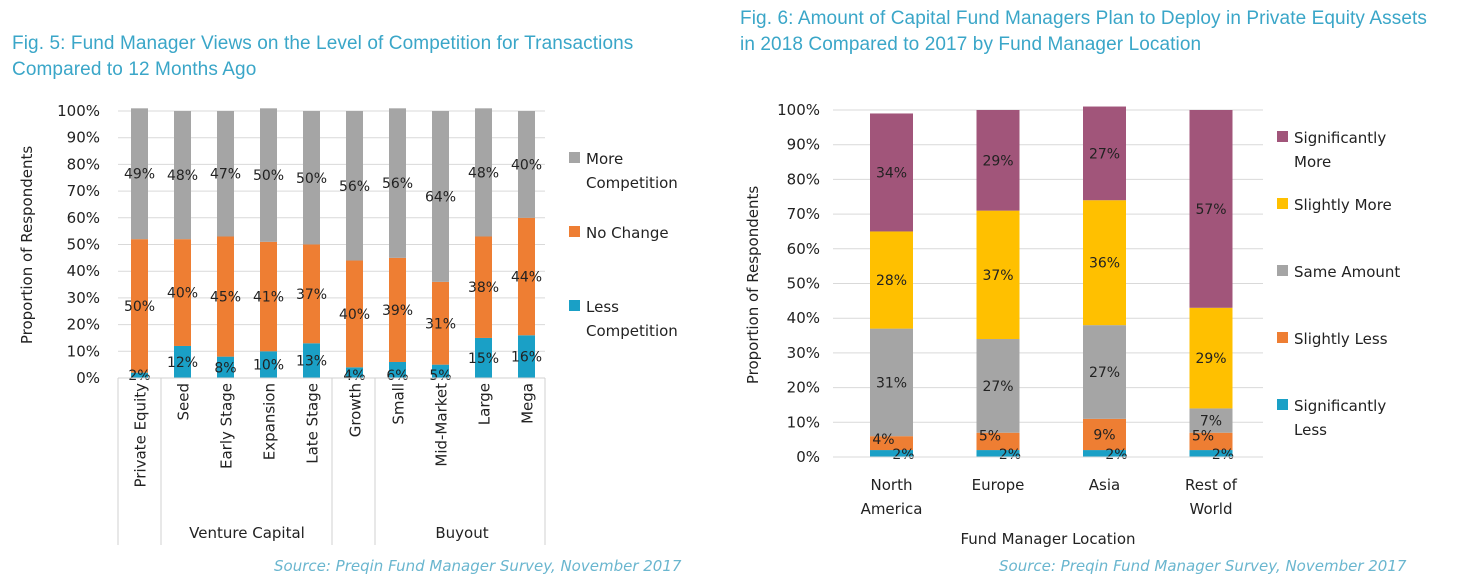 Image resolution: width=1482 pixels, height=581 pixels. I want to click on fig6-data-label: 37%, so click(997, 276).